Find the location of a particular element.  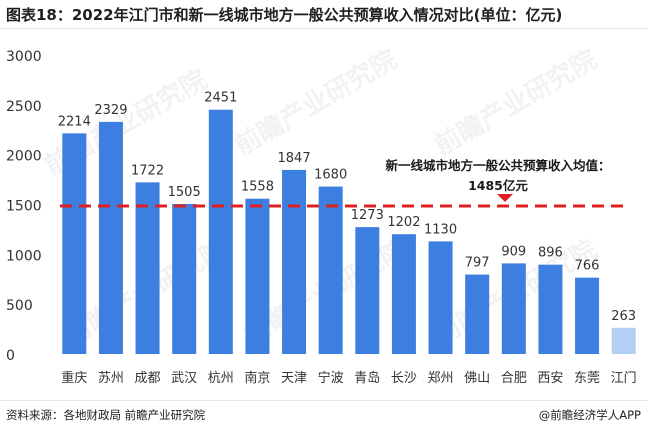

value-label: 1847 is located at coordinates (294, 158).